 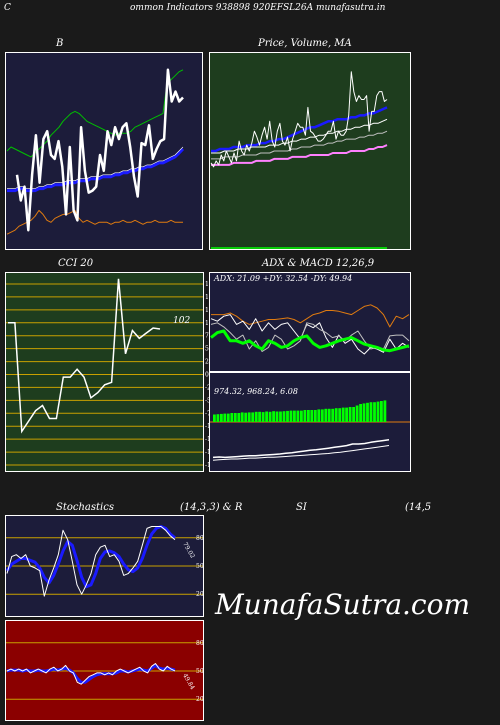 I want to click on bb-price-line, so click(x=99, y=150).